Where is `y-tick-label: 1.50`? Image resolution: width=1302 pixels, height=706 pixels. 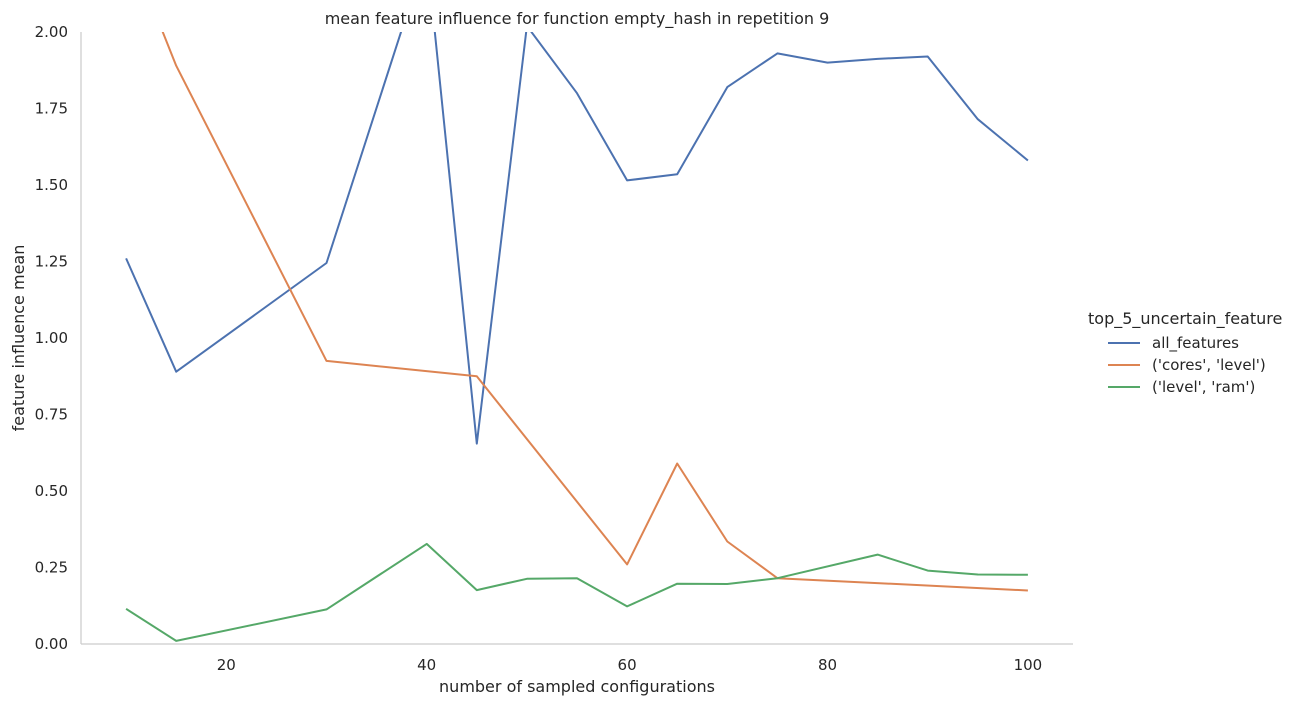
y-tick-label: 1.50 is located at coordinates (51, 185).